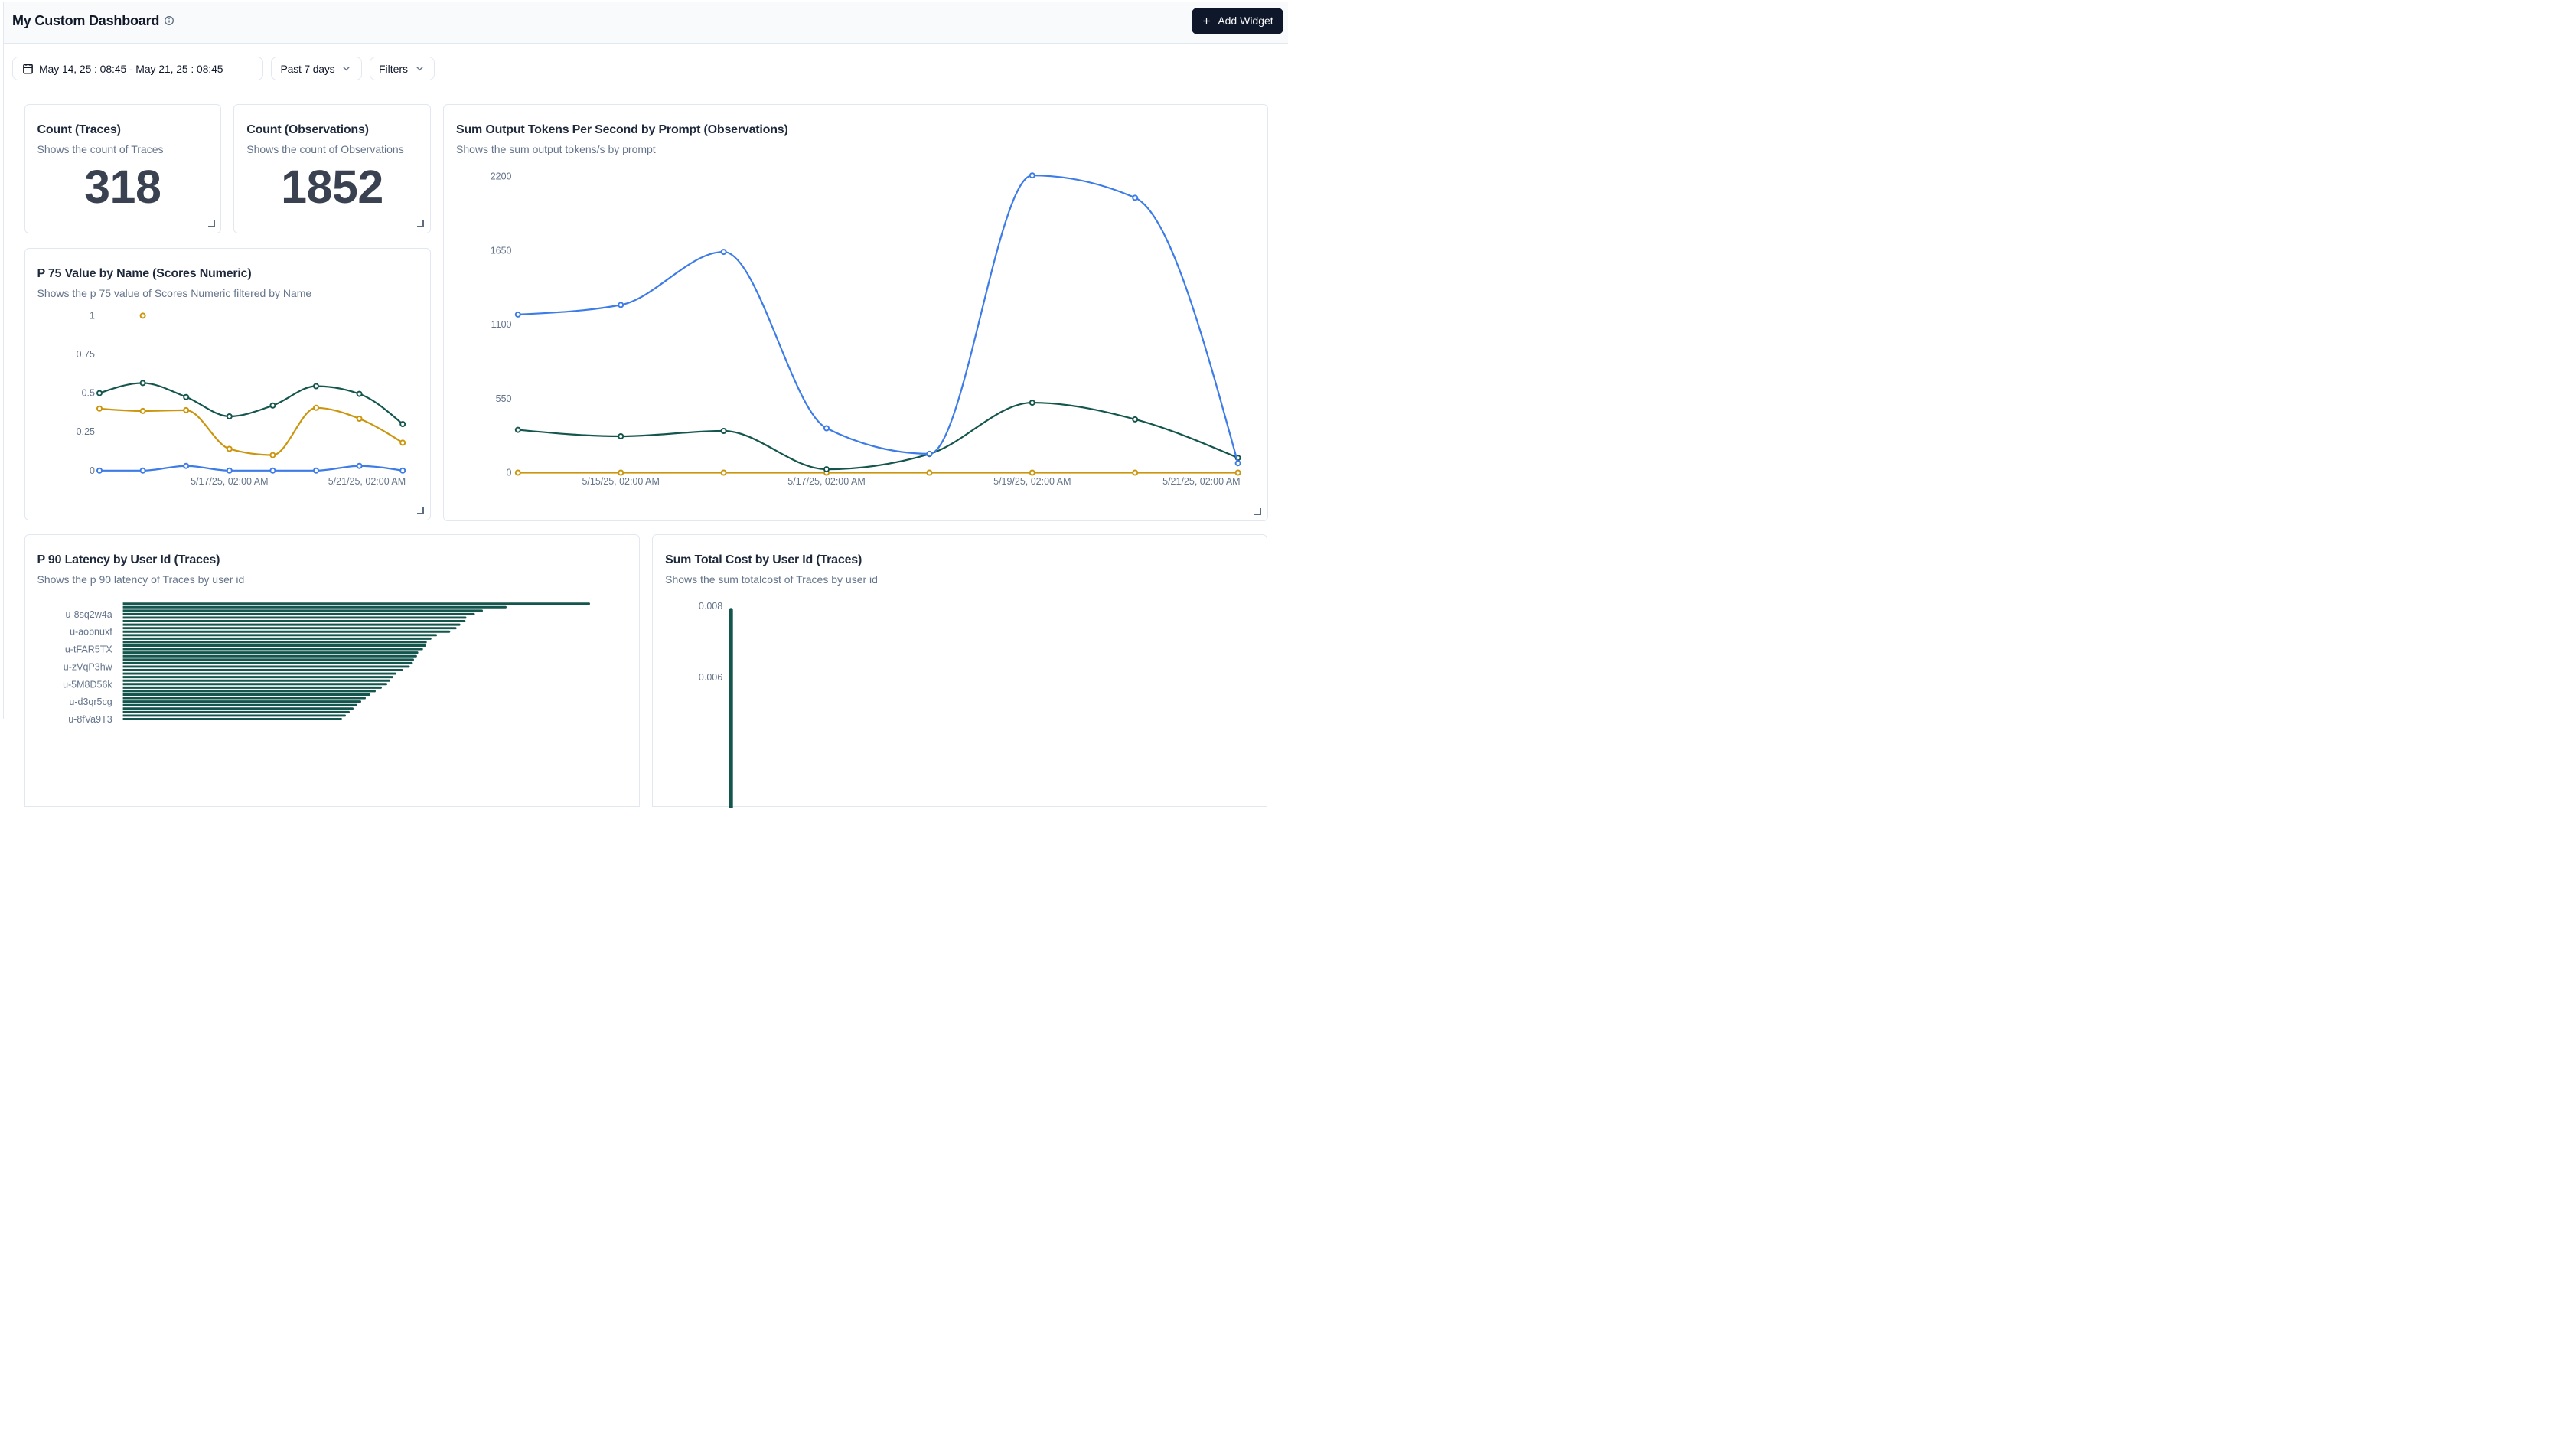 The image size is (2576, 1439). Describe the element at coordinates (1032, 480) in the screenshot. I see `svg-text: 5/19/25, 02:00 AM` at that location.